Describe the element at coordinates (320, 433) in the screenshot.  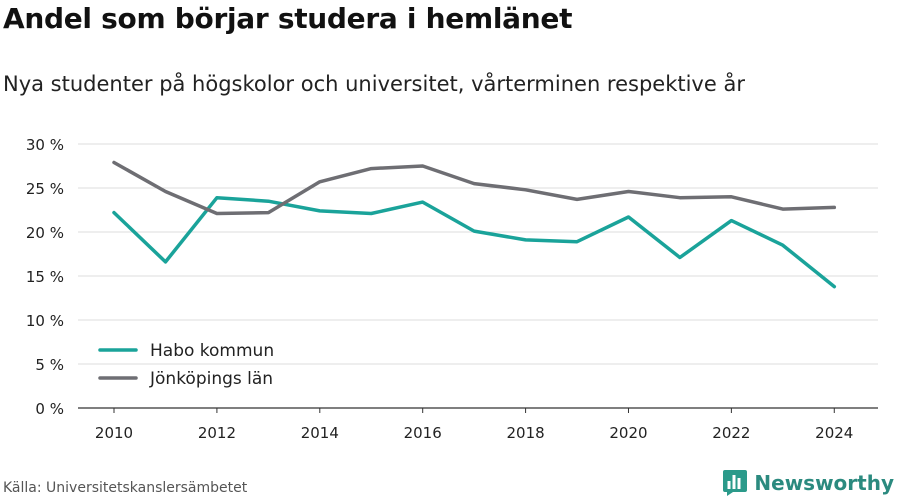
I see `x-tick-label: 2014` at that location.